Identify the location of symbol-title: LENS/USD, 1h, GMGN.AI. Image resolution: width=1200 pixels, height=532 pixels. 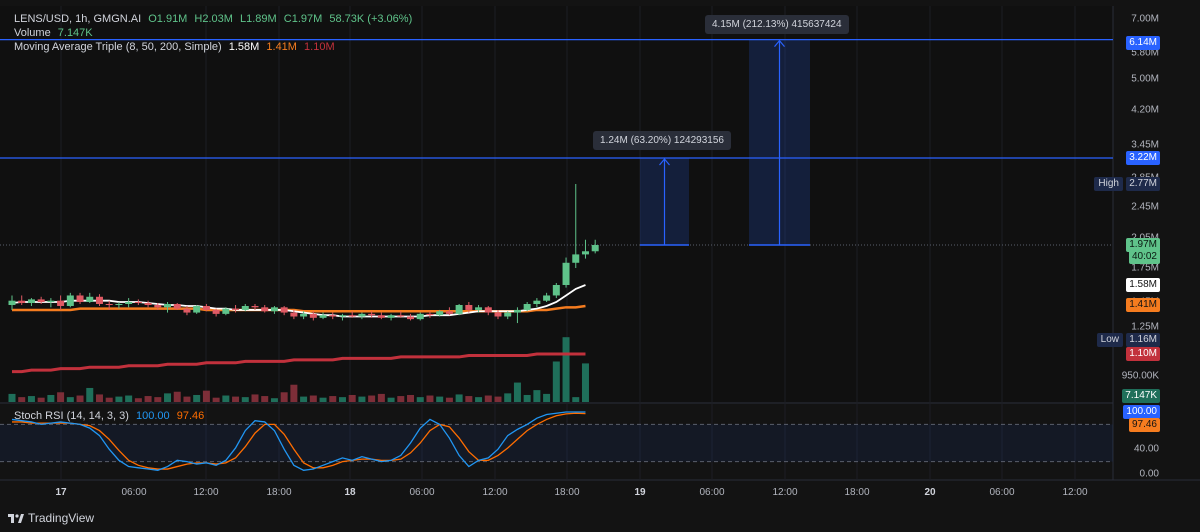
(78, 19).